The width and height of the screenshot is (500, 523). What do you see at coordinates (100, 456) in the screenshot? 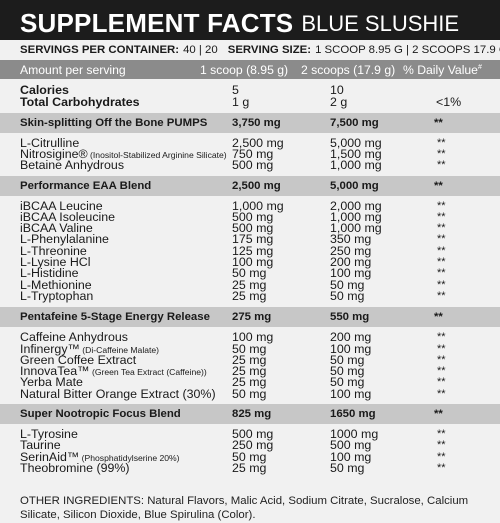
I see `ingredient-name-cell: SerinAid™ (Phosphatidylserine 20%)` at bounding box center [100, 456].